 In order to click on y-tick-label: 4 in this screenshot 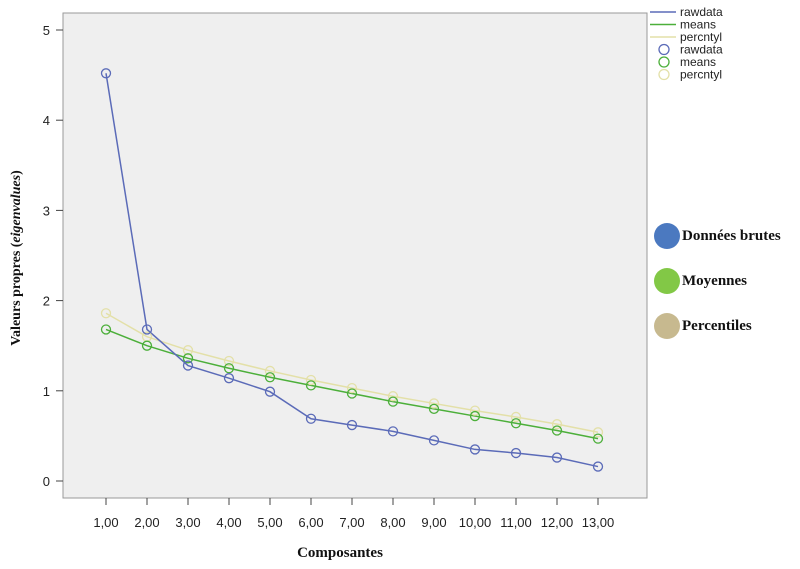, I will do `click(46, 120)`.